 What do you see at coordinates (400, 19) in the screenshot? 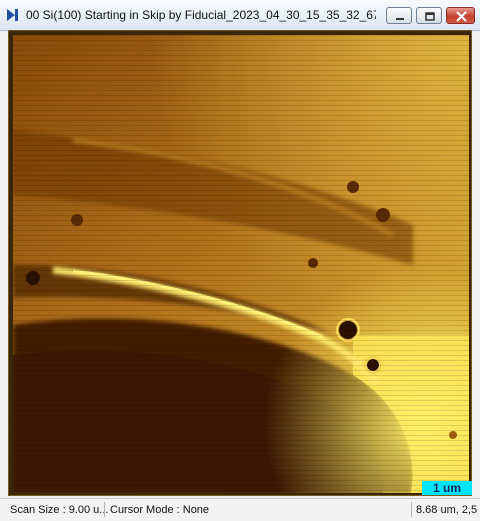
I see `minimize-icon` at bounding box center [400, 19].